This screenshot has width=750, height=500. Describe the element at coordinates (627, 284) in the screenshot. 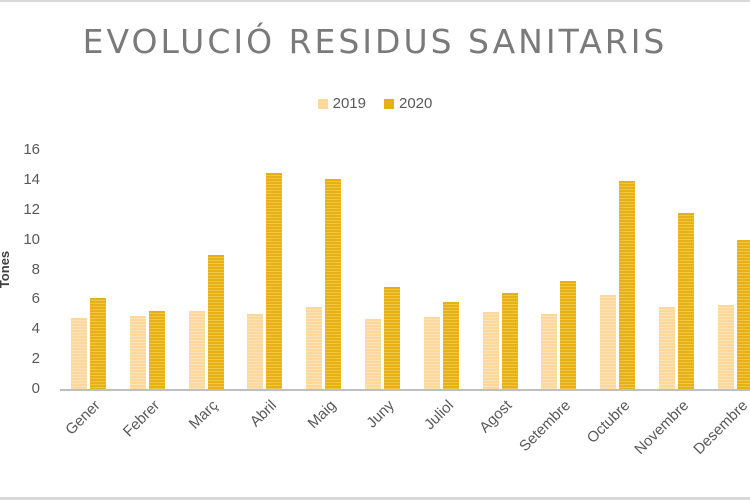

I see `bar-2020-octubre` at that location.